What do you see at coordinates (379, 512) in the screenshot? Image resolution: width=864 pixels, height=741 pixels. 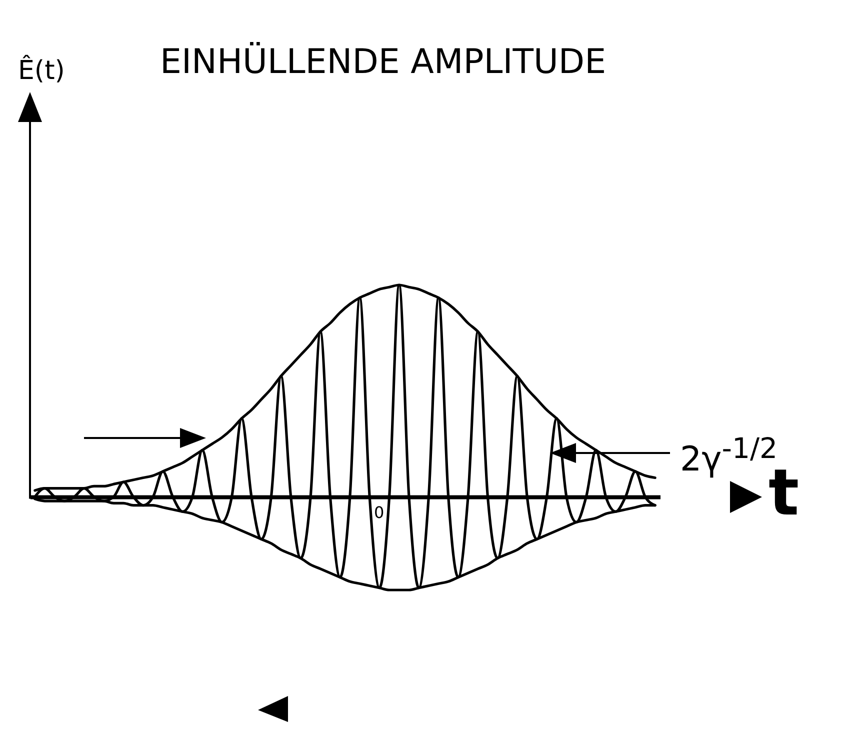 I see `annotation: 0` at bounding box center [379, 512].